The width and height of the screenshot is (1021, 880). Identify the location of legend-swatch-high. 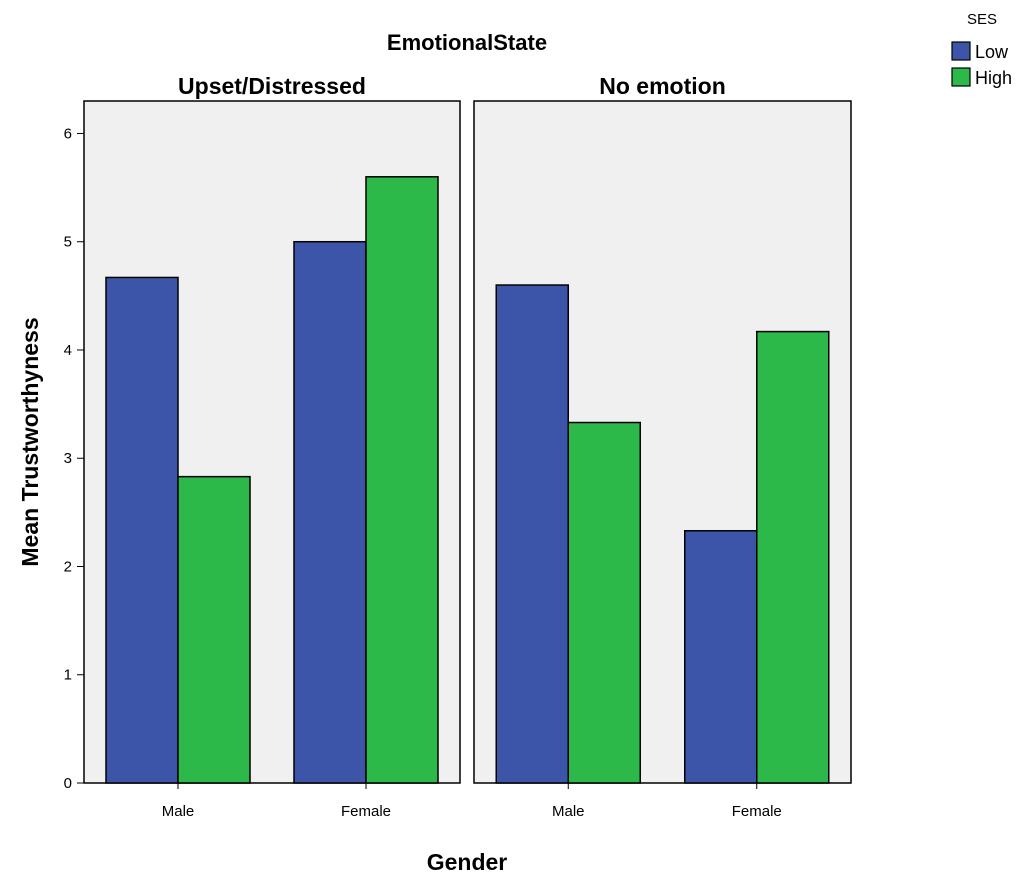
(961, 77).